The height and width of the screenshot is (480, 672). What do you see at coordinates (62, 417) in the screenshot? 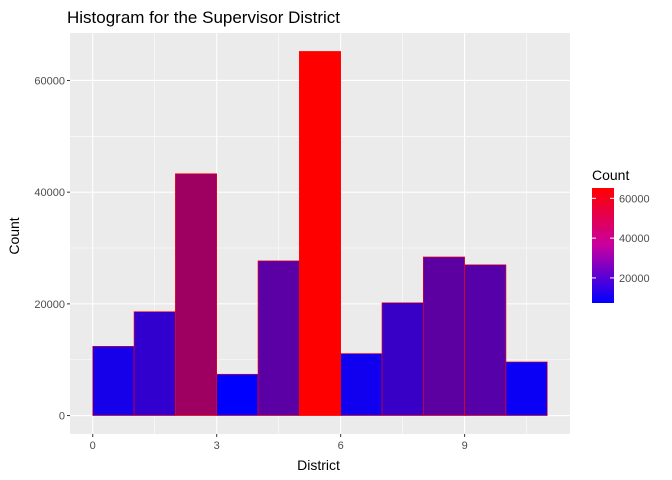
I see `y-tick-label: 0` at bounding box center [62, 417].